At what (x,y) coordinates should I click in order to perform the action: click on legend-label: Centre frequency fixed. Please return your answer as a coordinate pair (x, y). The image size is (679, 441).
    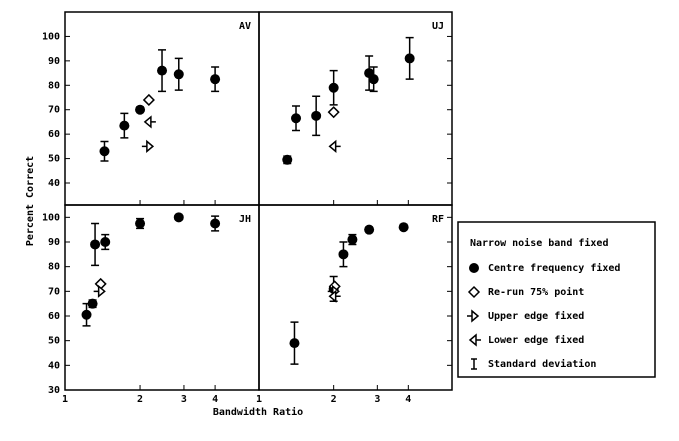
    Looking at the image, I should click on (554, 268).